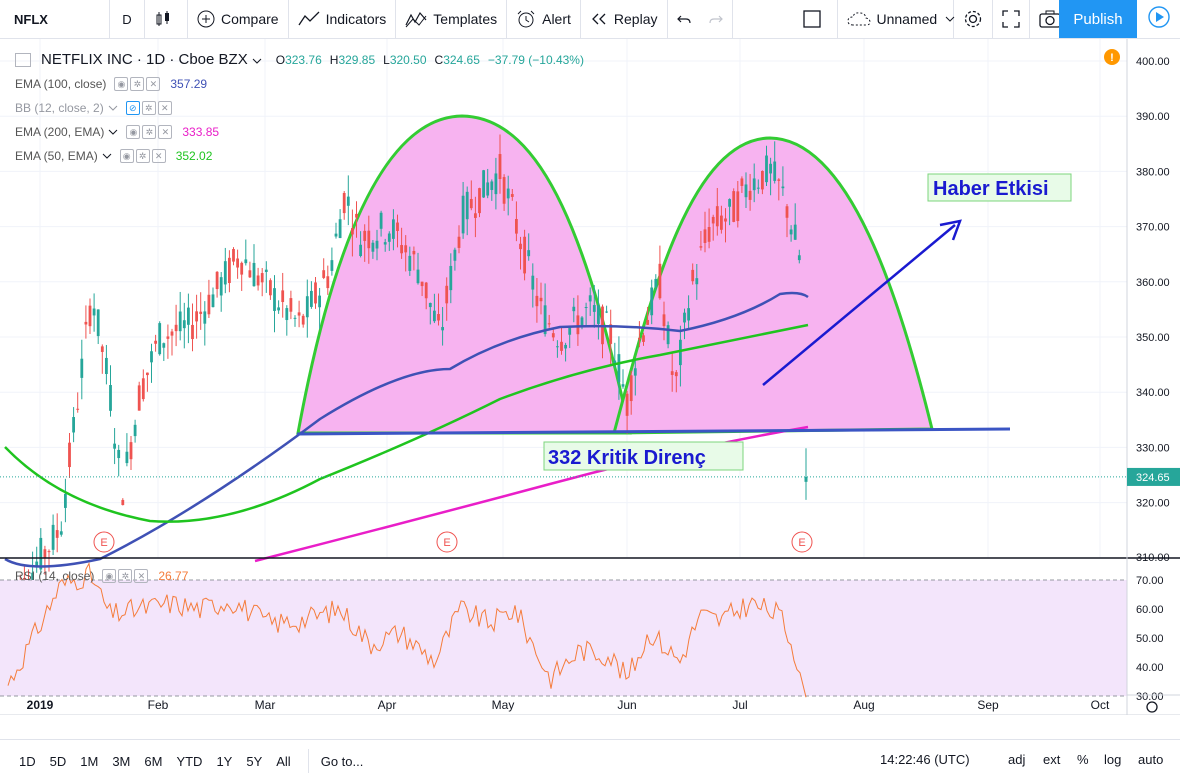  I want to click on range-5y: 5Y, so click(254, 761).